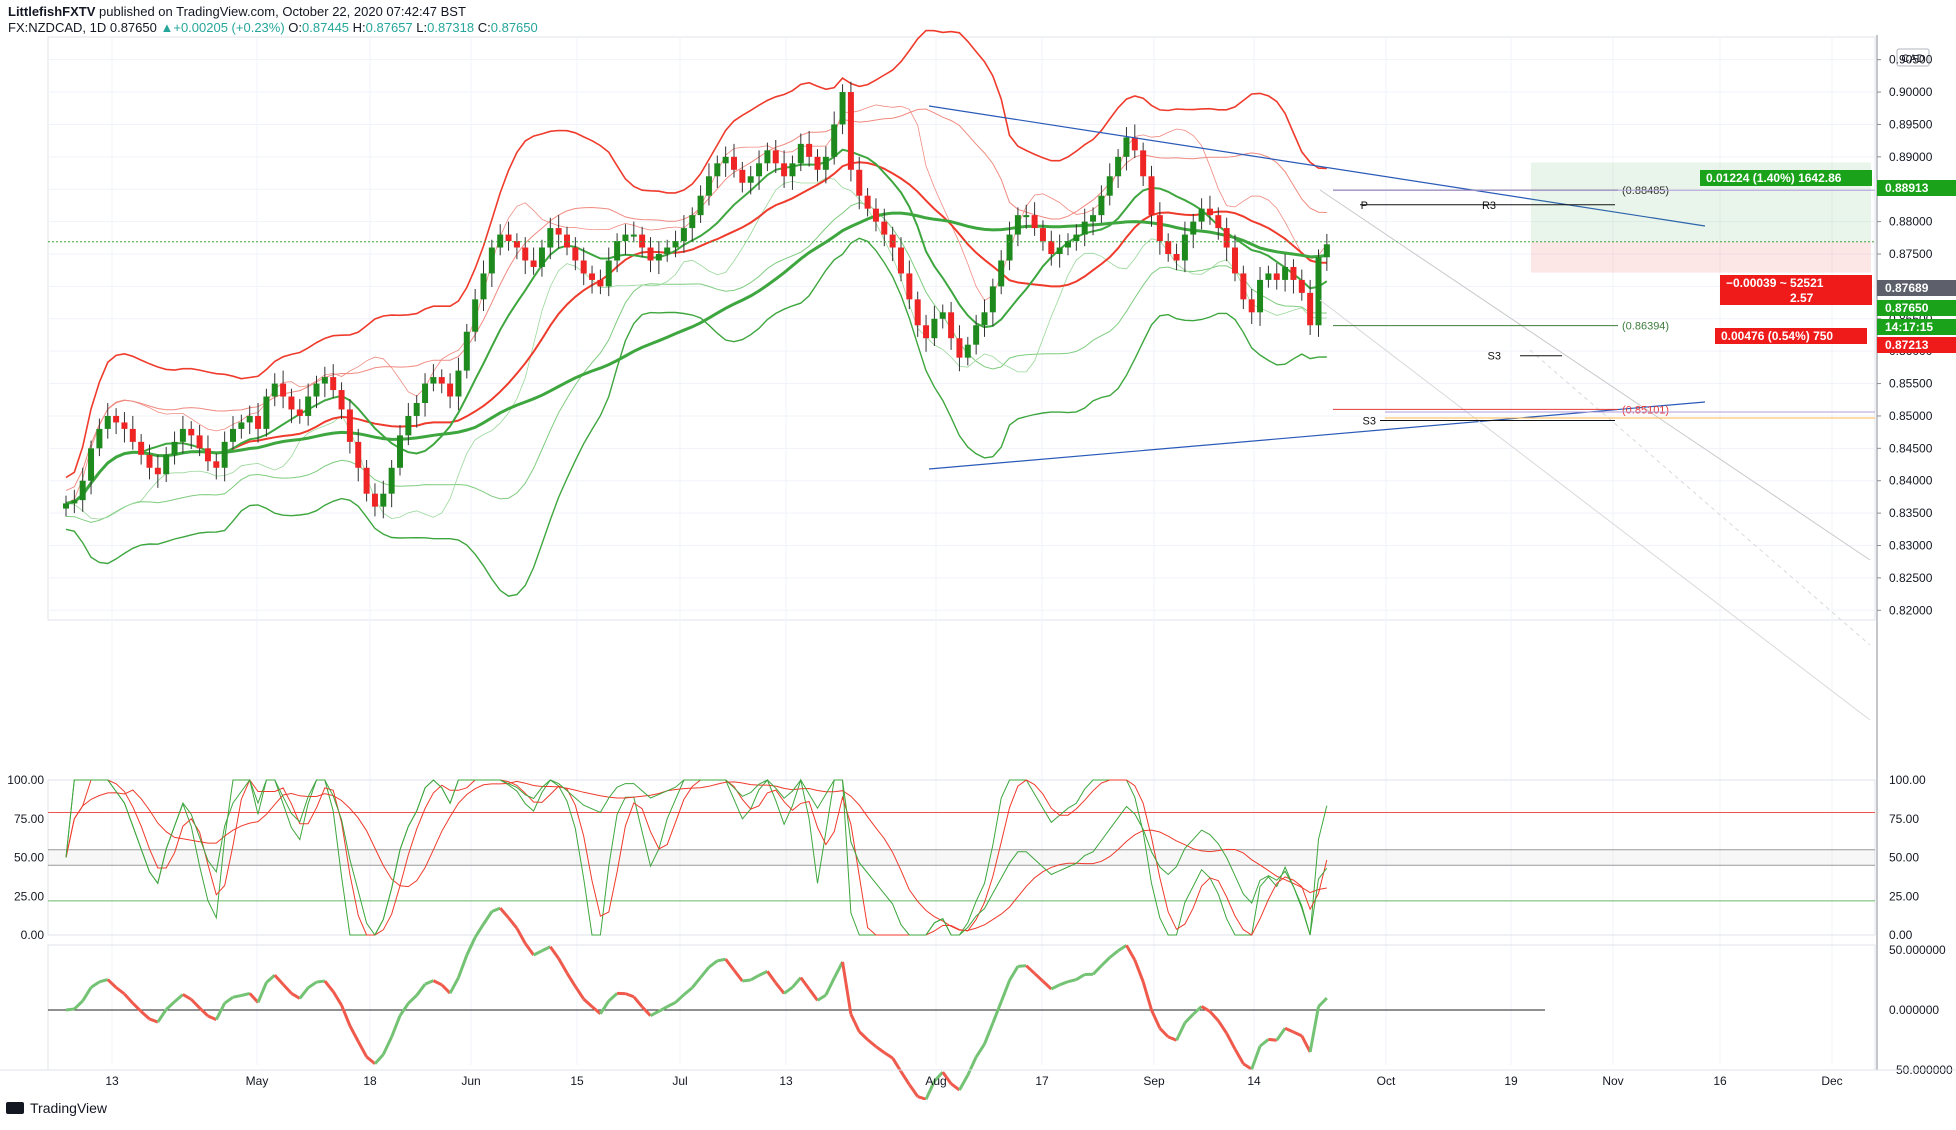  I want to click on stoch-tick-right: 0.00, so click(1901, 935).